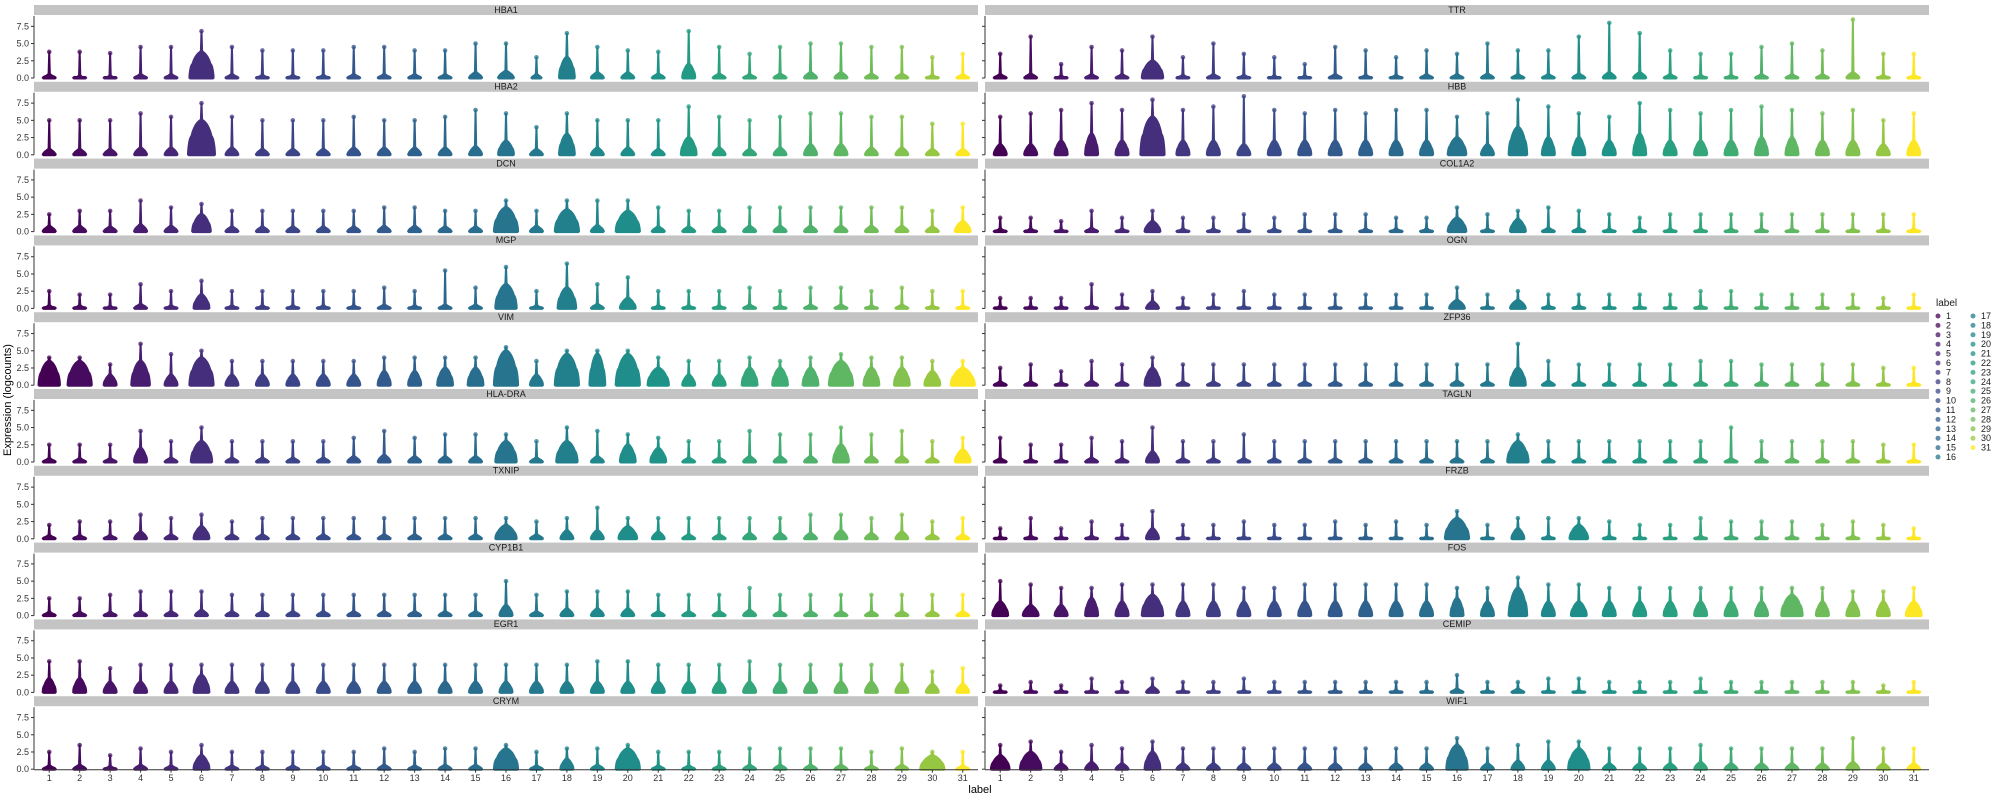 This screenshot has height=800, width=2000. I want to click on x-tick-label: 9, so click(292, 778).